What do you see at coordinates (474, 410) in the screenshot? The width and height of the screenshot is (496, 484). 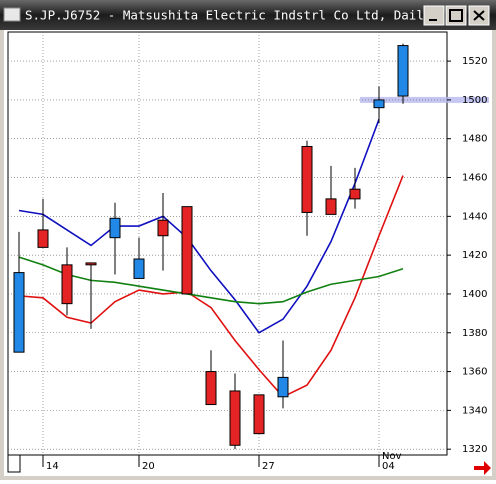 I see `y-tick-label: 1340` at bounding box center [474, 410].